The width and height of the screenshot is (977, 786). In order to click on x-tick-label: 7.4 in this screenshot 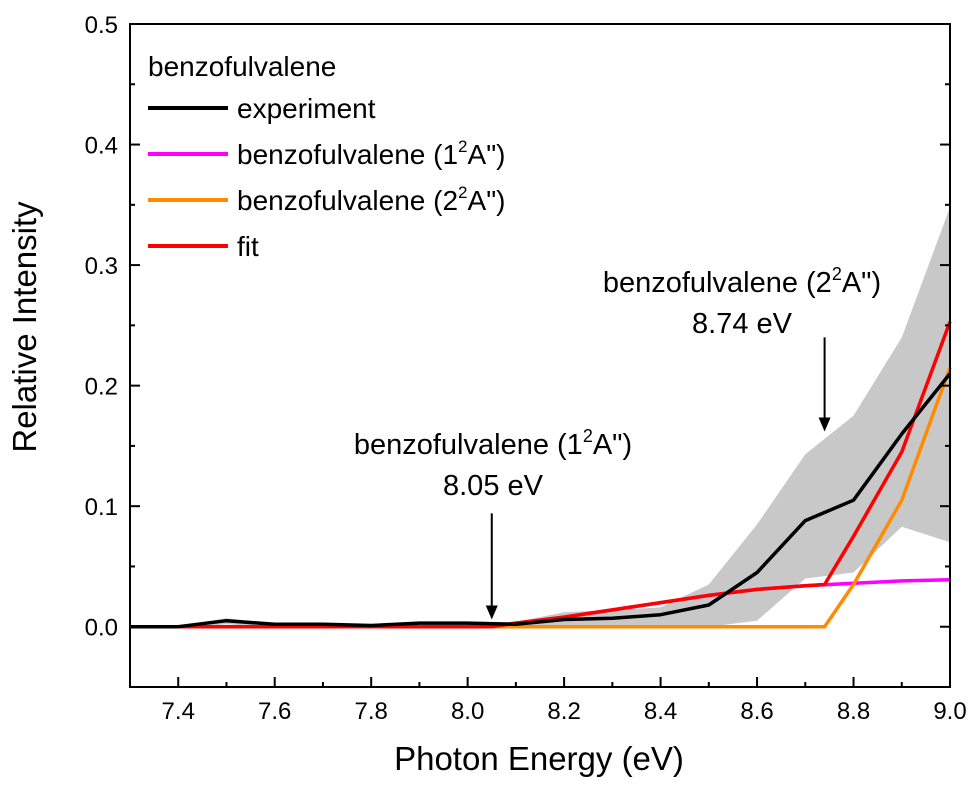, I will do `click(178, 711)`.